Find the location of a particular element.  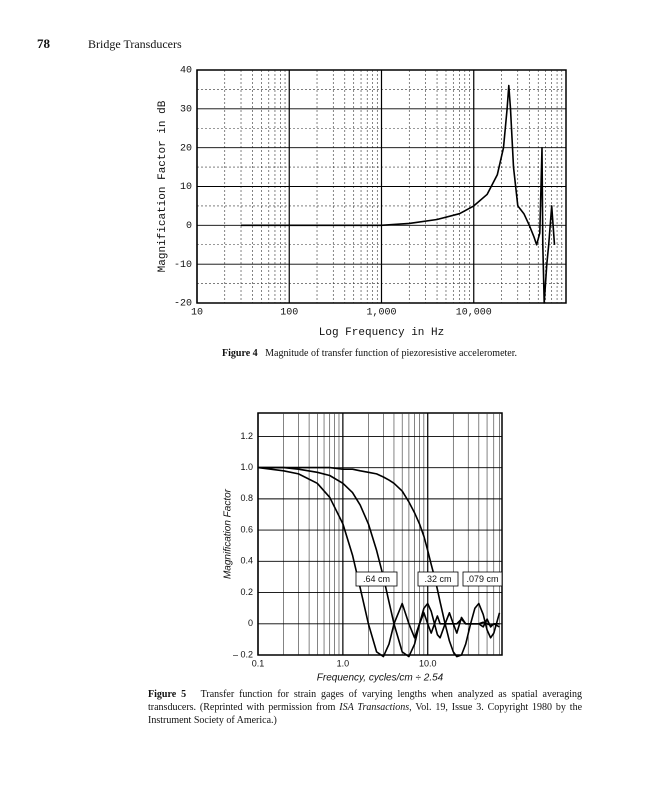

x-axis-label: Frequency, cycles/cm ÷ 2.54 is located at coordinates (380, 678).